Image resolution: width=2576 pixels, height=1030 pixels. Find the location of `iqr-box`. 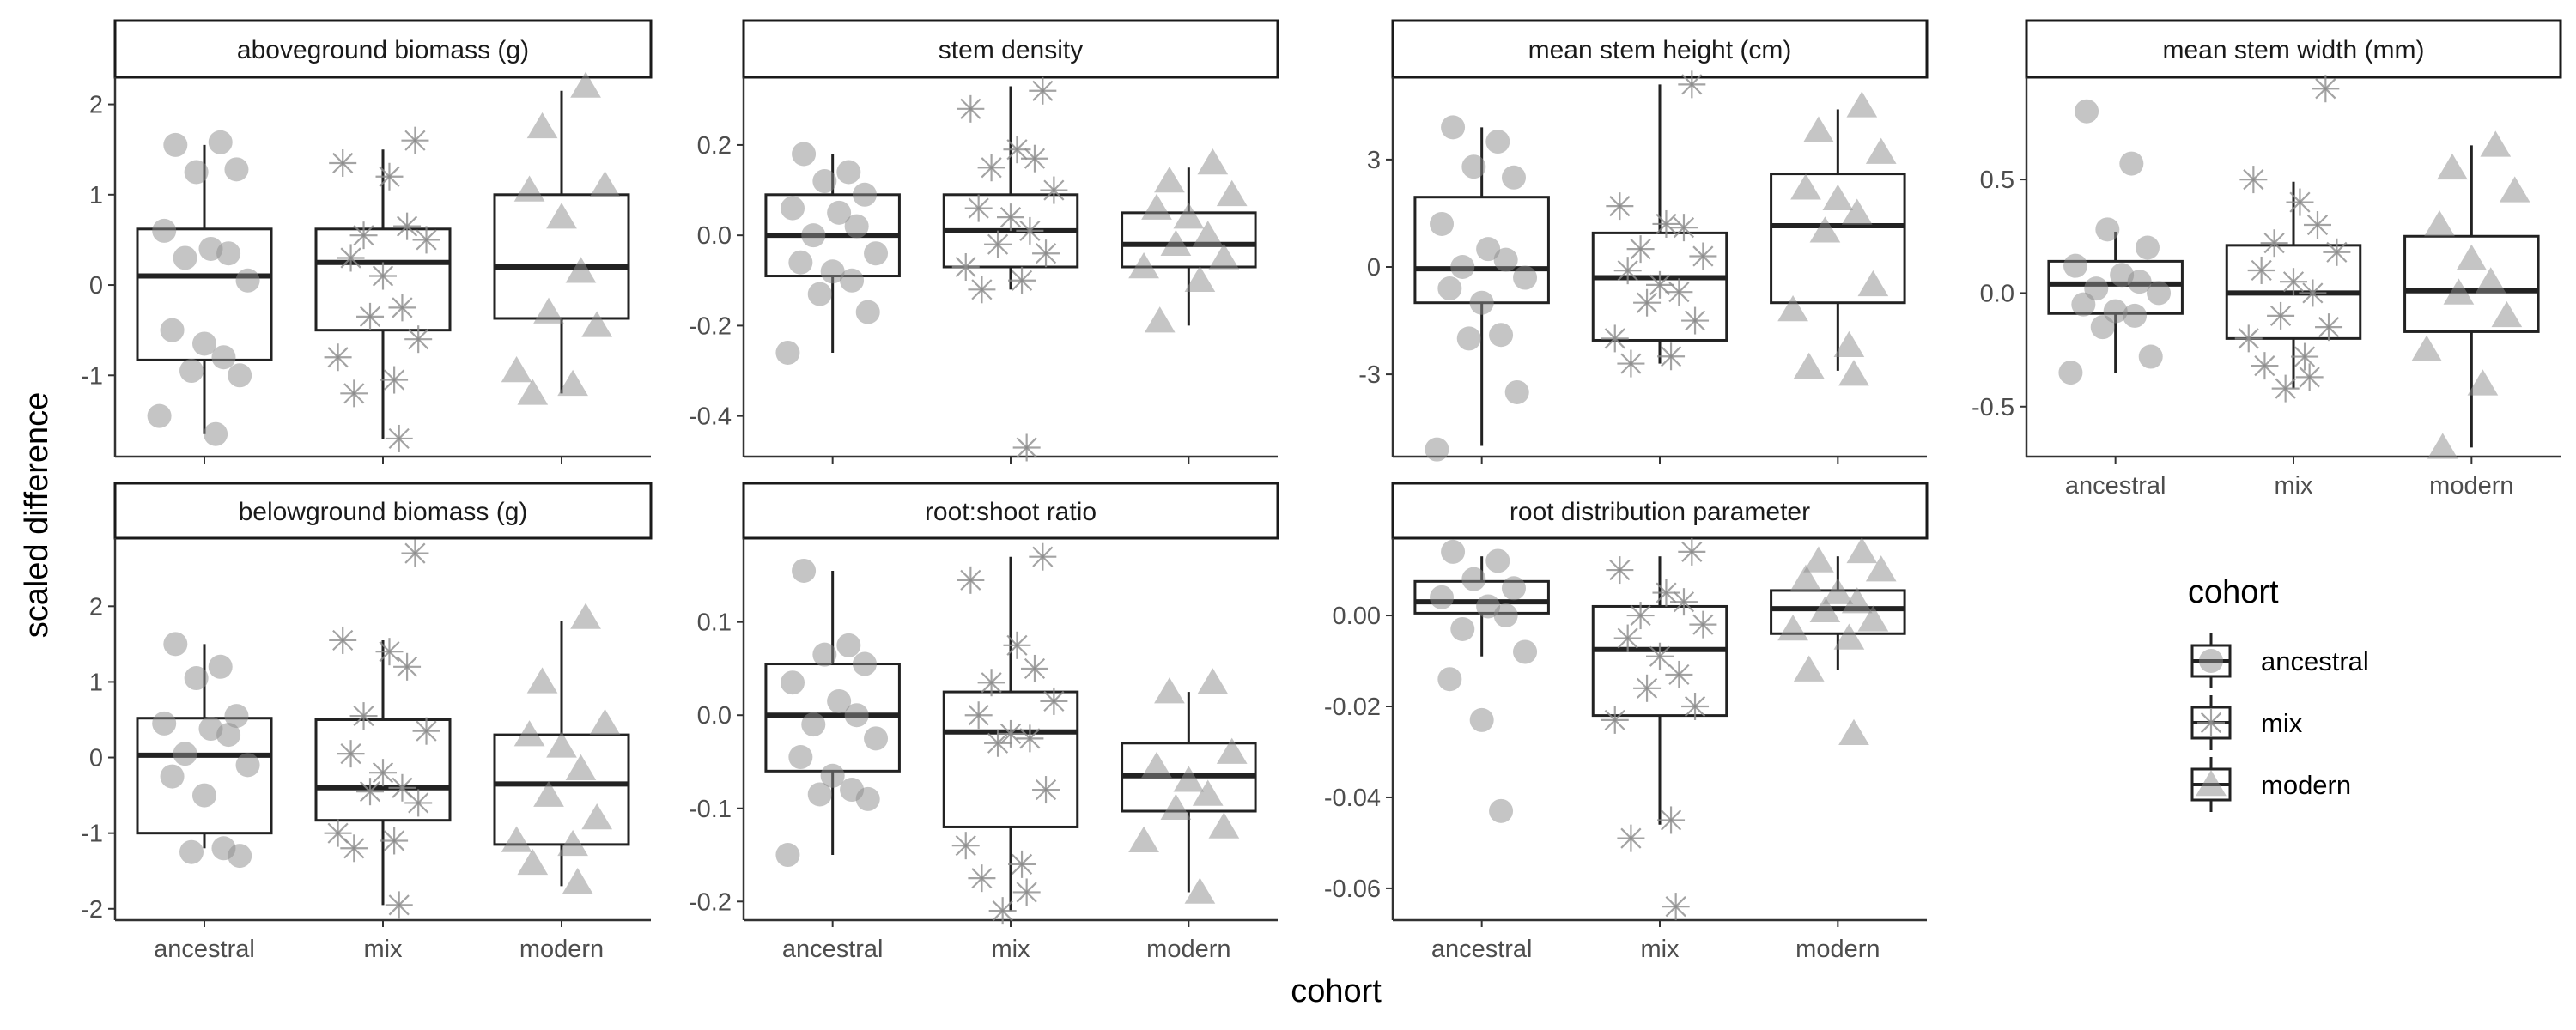

iqr-box is located at coordinates (2471, 283).